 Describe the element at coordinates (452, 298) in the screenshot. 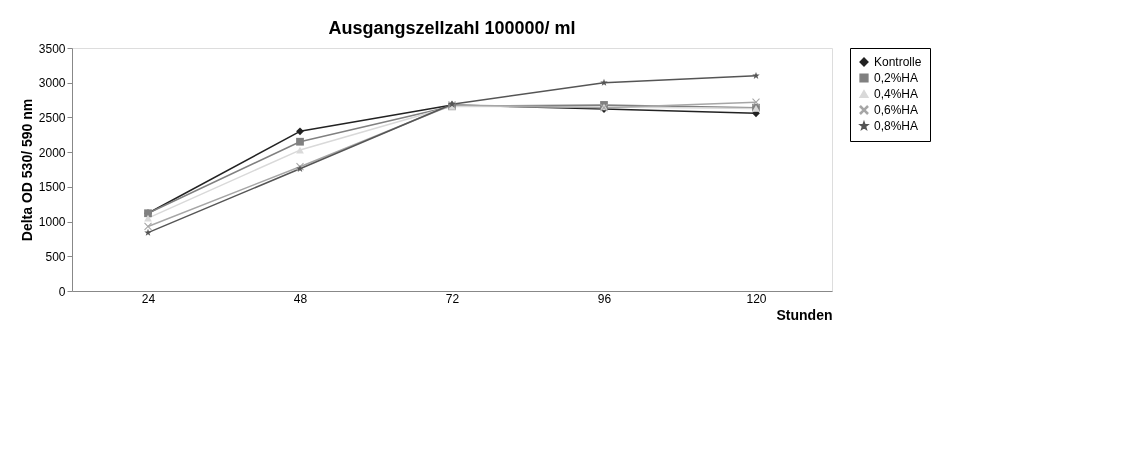

I see `x-tick-label: 72` at that location.